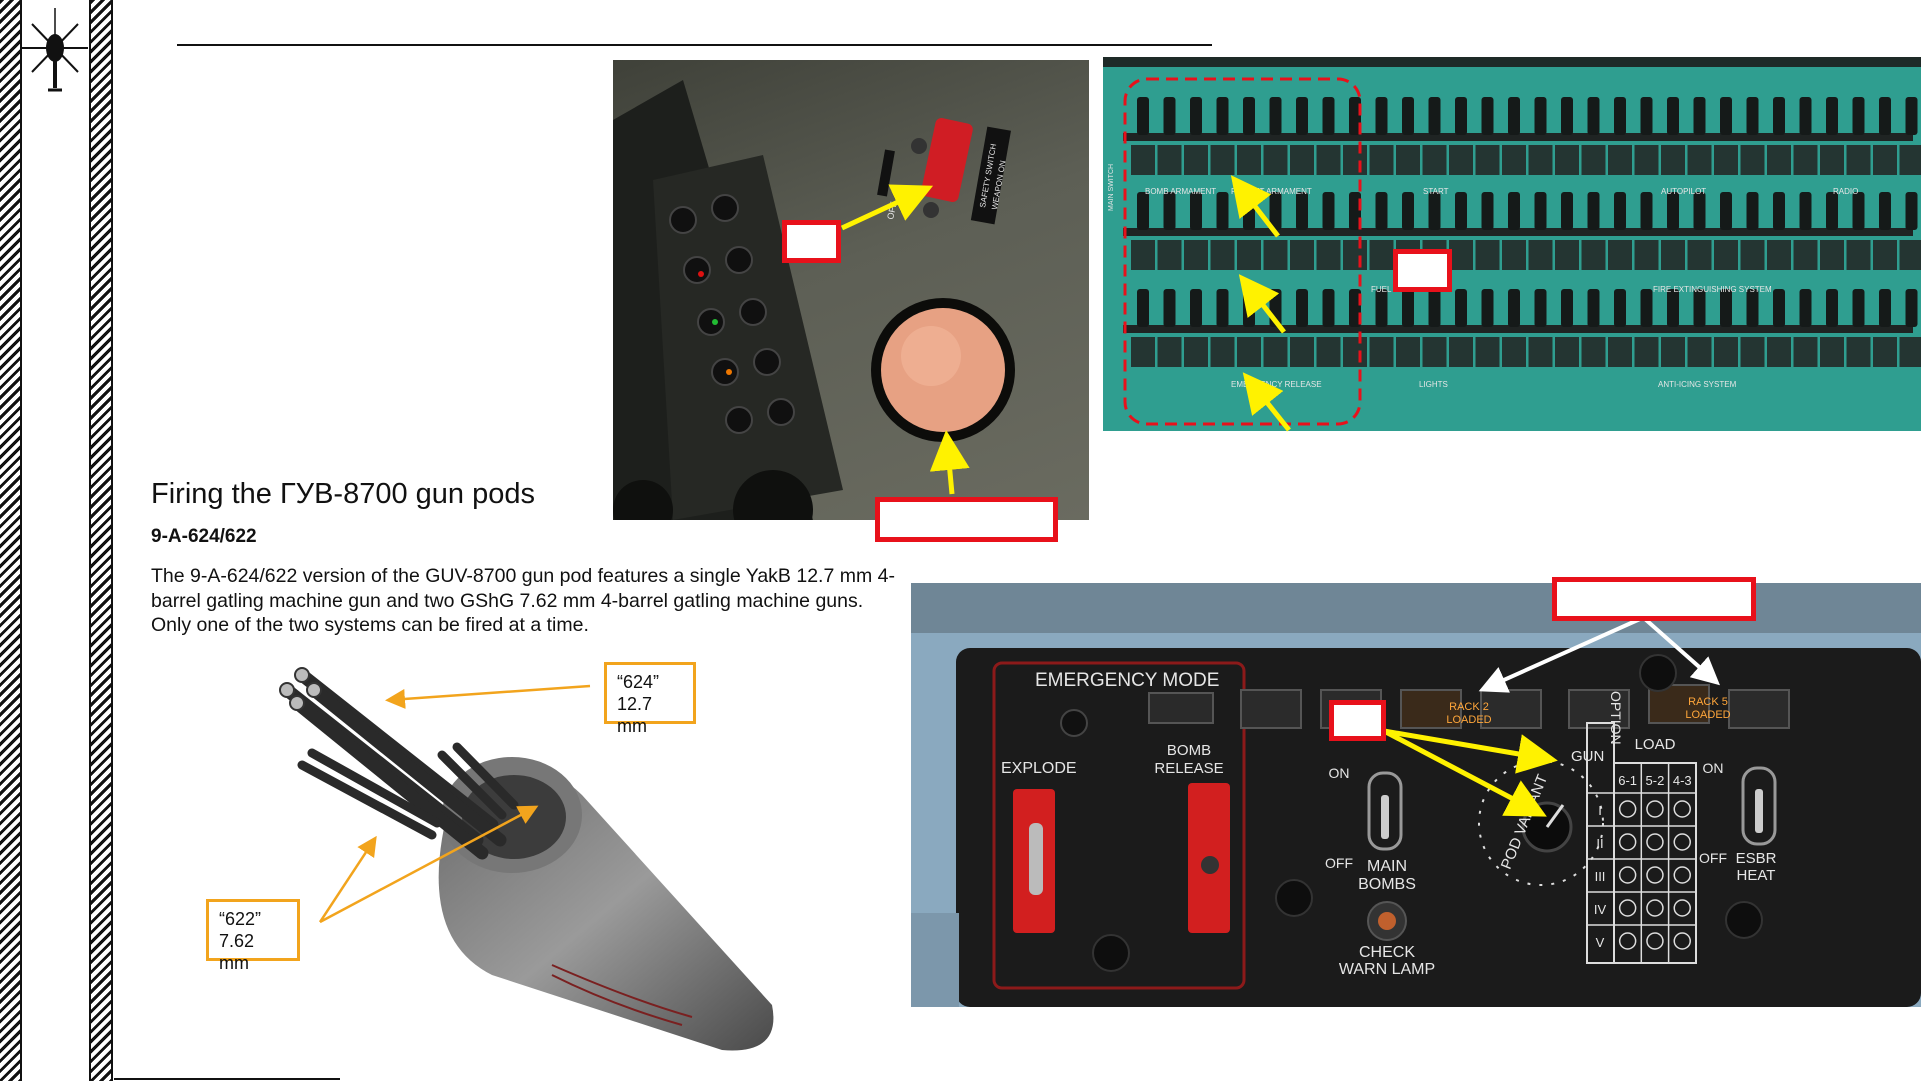  I want to click on page-heading: Firing the ГУВ-8700 gun pods, so click(343, 494).